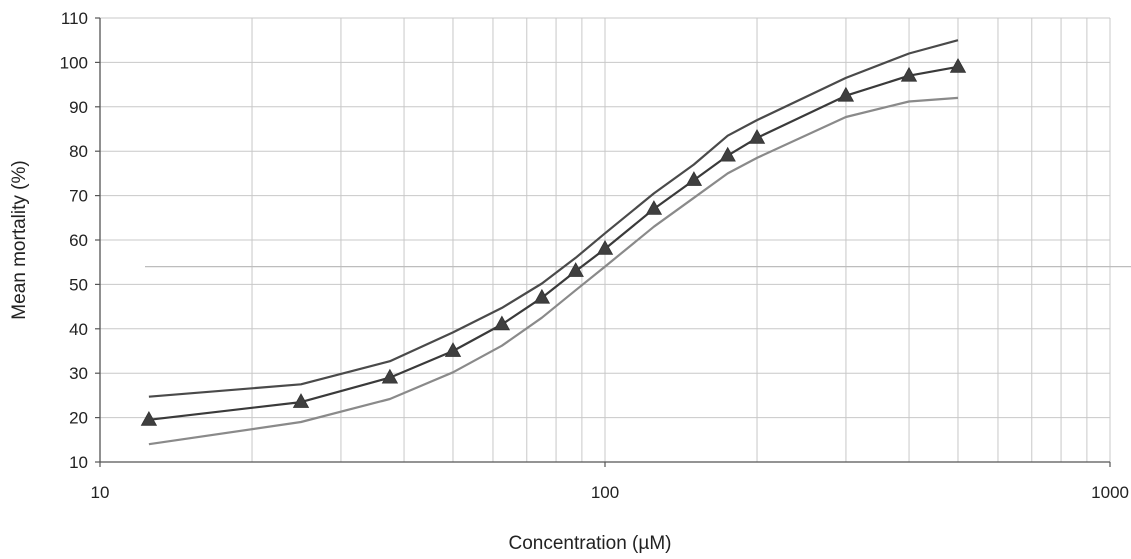  What do you see at coordinates (78, 196) in the screenshot?
I see `y-tick-label: 70` at bounding box center [78, 196].